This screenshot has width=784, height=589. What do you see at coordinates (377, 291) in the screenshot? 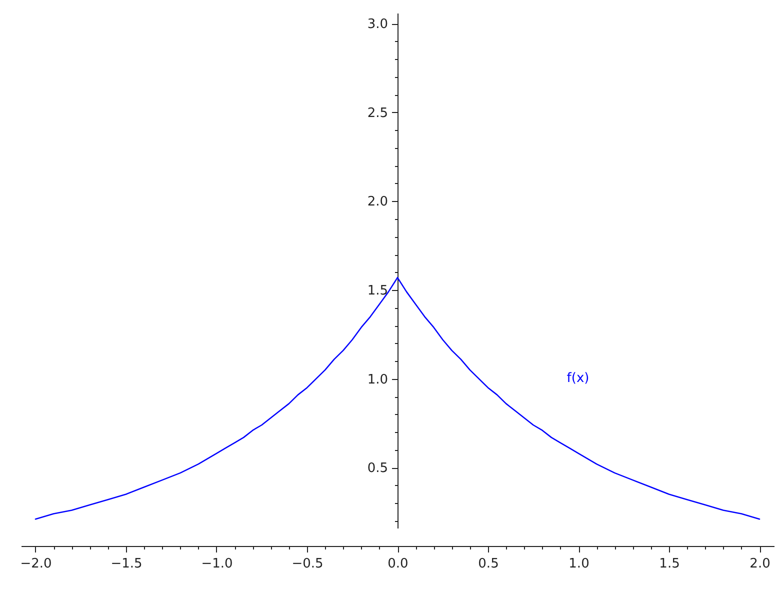
I see `y-tick-label: 1.5` at bounding box center [377, 291].